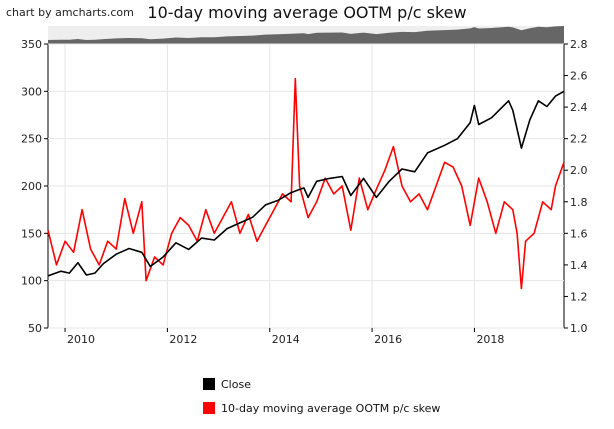 This screenshot has width=614, height=429. I want to click on right-axis-tick-label: 2.6, so click(579, 76).